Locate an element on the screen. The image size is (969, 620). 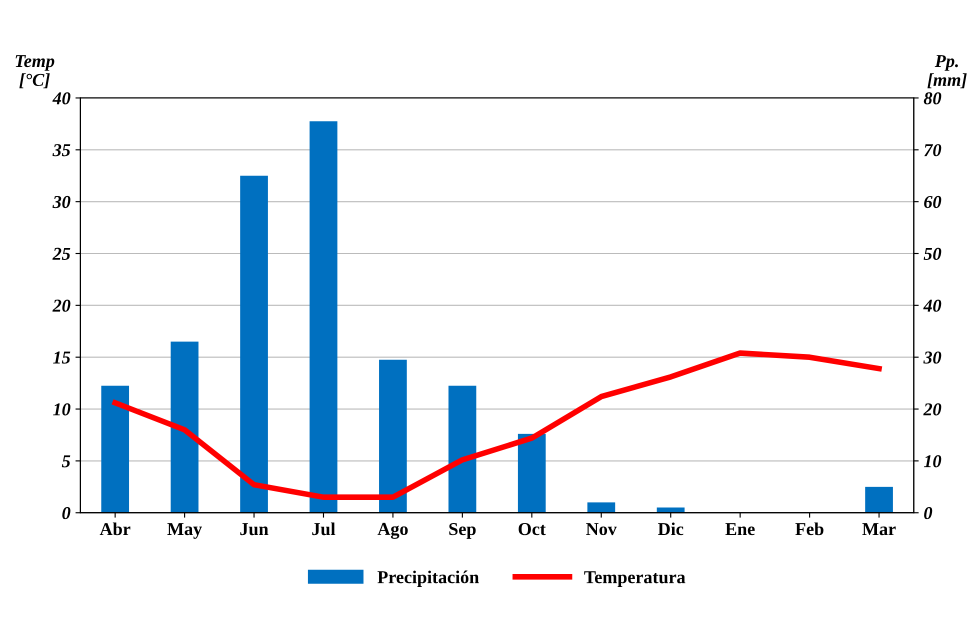
legend-label: Precipitación is located at coordinates (428, 578).